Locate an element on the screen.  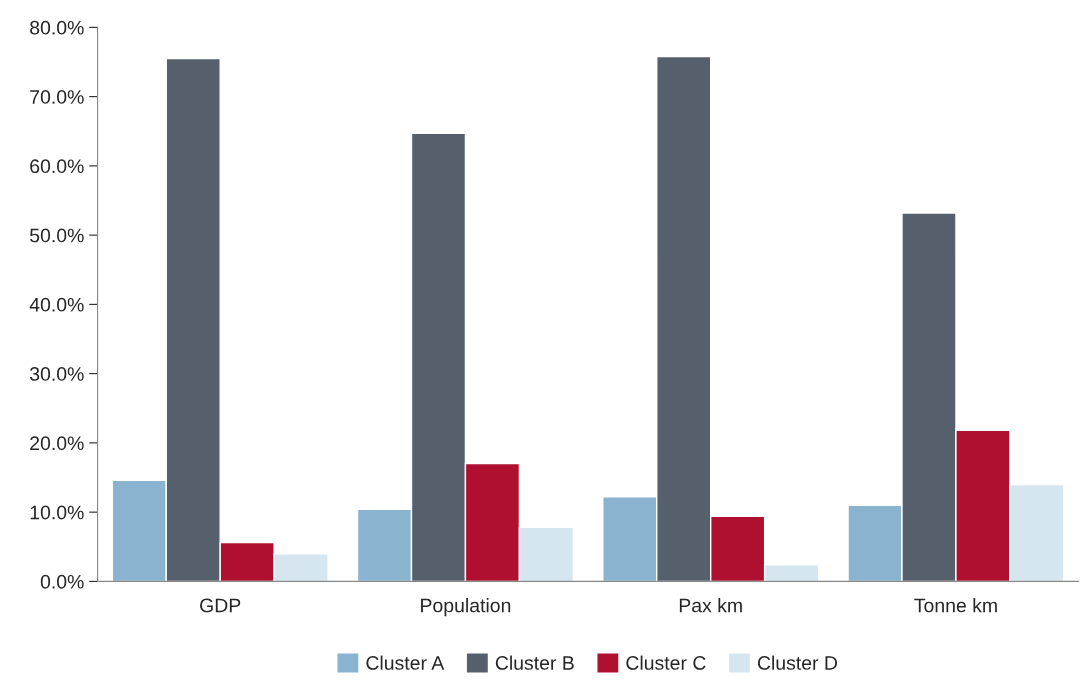
legend-label: Cluster A is located at coordinates (405, 662).